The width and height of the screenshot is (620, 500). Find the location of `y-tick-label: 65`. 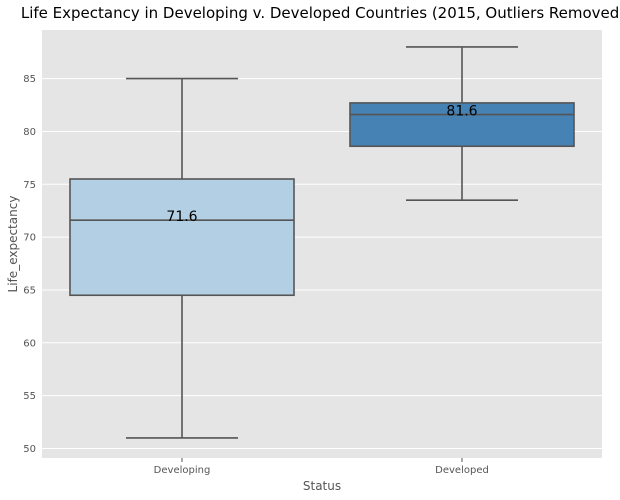

y-tick-label: 65 is located at coordinates (29, 290).